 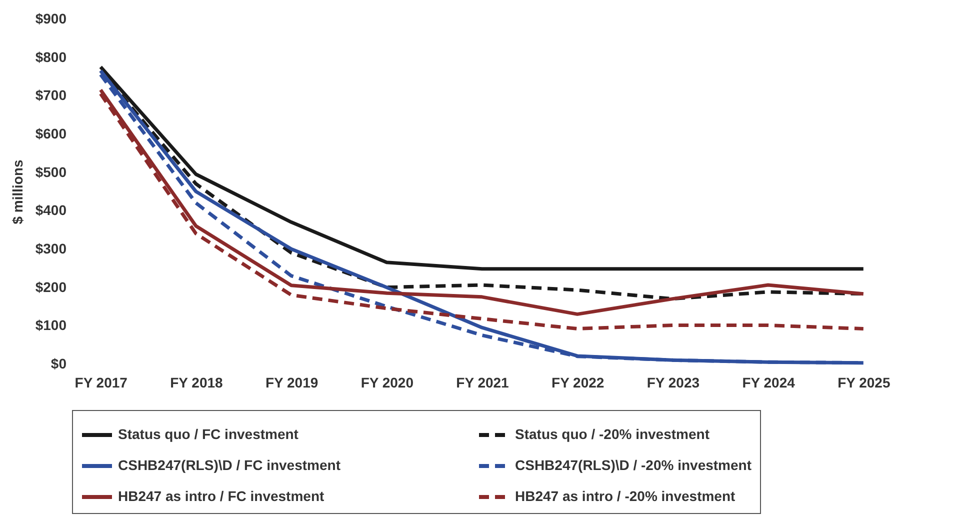 I want to click on x-tick-label: FY 2024, so click(x=769, y=382).